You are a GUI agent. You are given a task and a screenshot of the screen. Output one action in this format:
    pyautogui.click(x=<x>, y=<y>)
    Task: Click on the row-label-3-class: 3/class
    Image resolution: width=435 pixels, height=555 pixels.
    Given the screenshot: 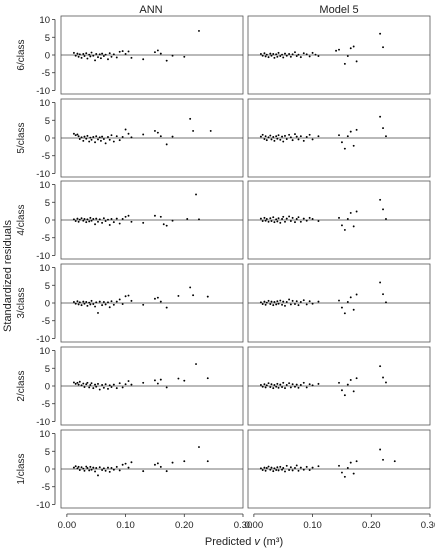 What is the action you would take?
    pyautogui.click(x=21, y=302)
    